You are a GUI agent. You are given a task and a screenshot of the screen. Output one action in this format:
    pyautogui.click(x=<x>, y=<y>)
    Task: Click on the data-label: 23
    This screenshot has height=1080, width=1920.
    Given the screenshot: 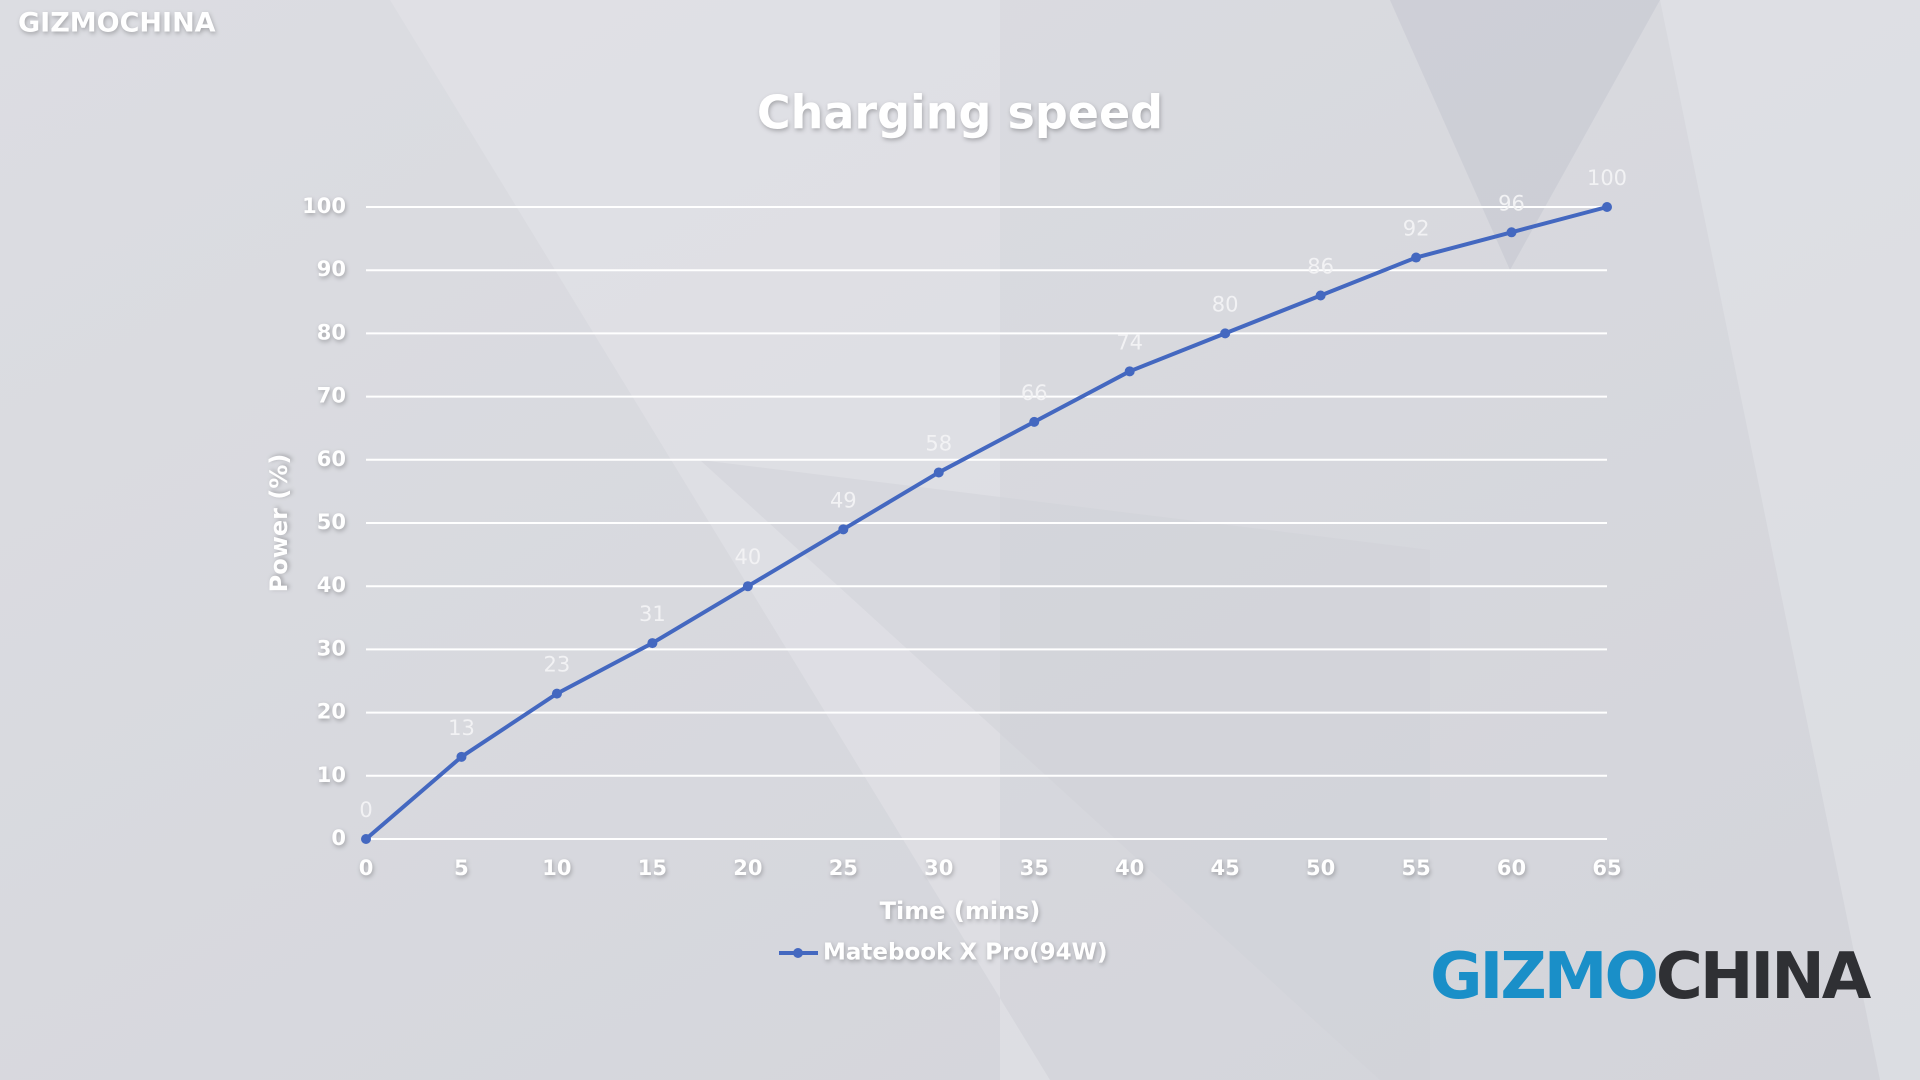 What is the action you would take?
    pyautogui.click(x=557, y=665)
    